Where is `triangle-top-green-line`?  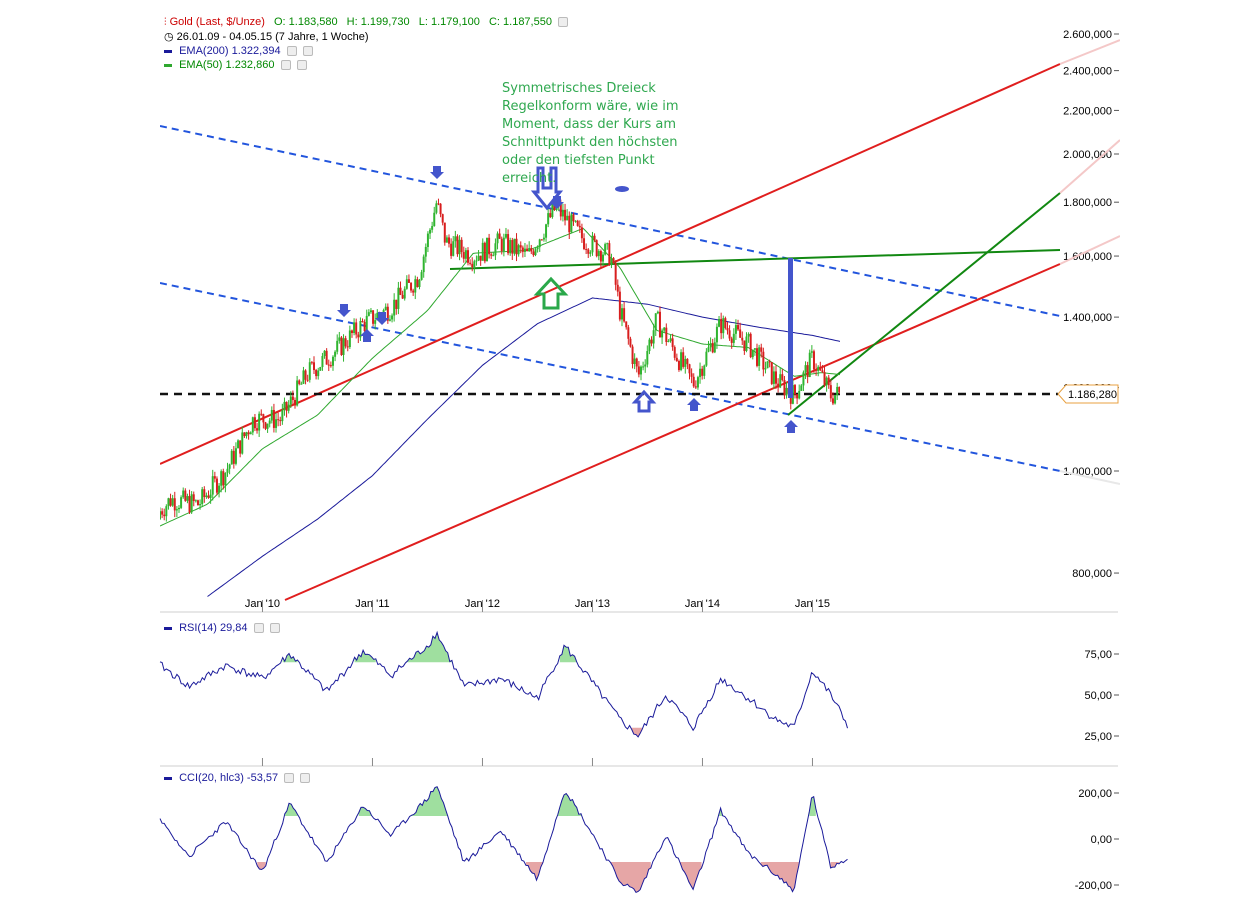 triangle-top-green-line is located at coordinates (755, 259).